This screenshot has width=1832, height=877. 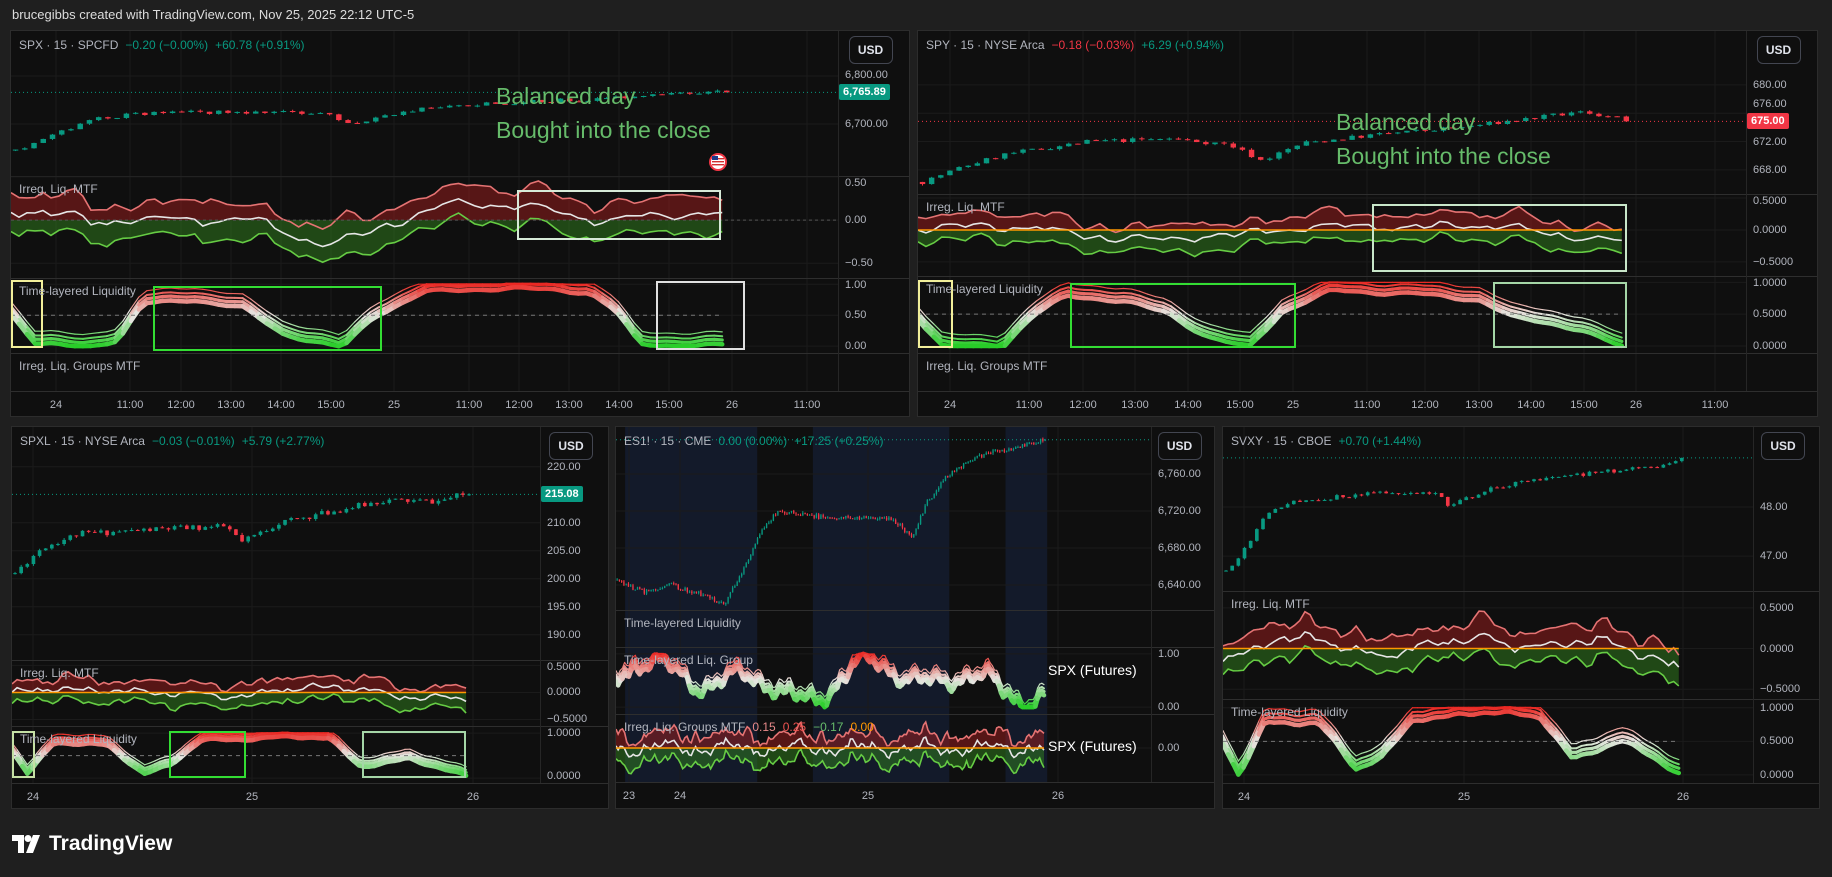 I want to click on indicator-name: Irreg. Liq. Groups MTF, so click(x=80, y=366).